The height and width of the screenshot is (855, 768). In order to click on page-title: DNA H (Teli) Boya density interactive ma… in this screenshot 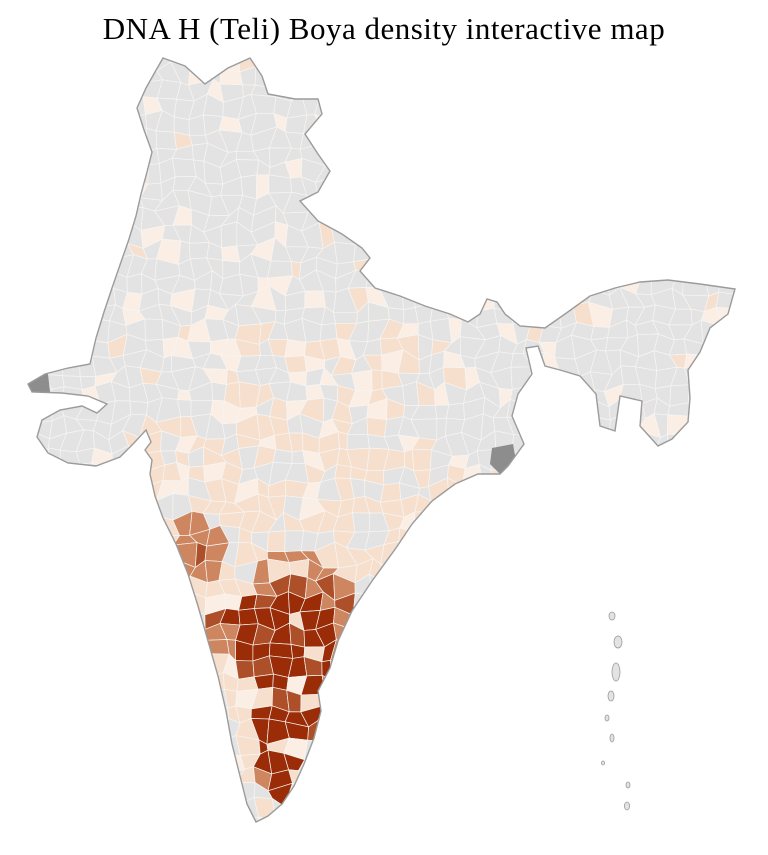, I will do `click(384, 28)`.